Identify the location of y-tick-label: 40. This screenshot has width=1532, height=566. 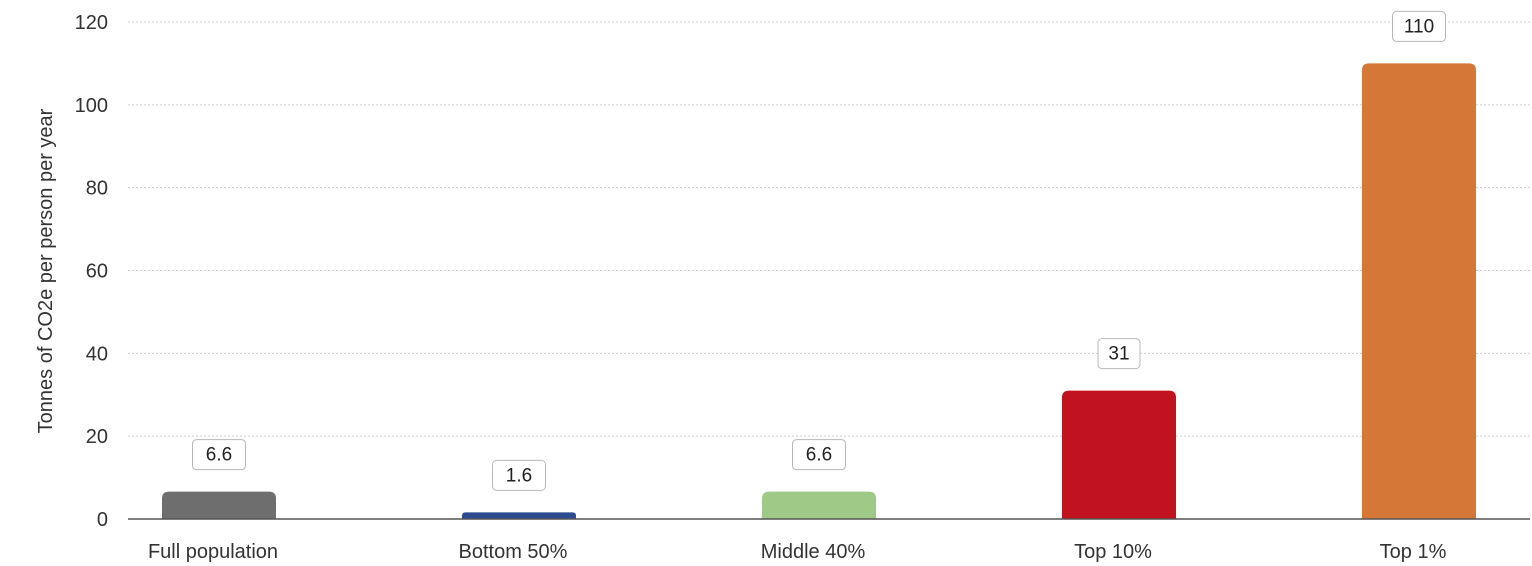
(97, 354).